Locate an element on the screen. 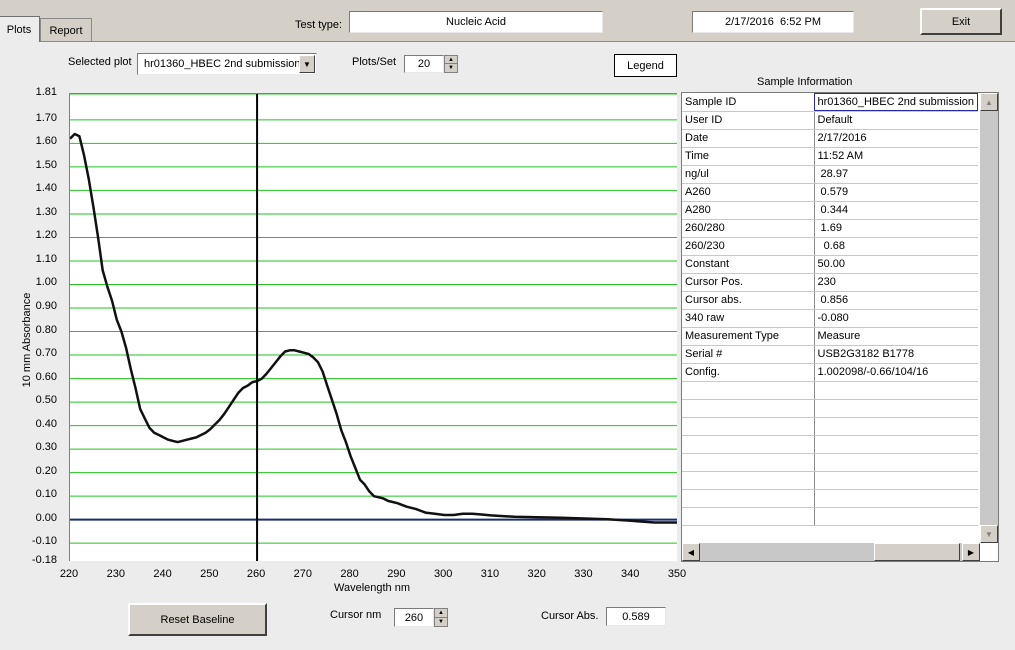 This screenshot has height=650, width=1015. y-tick-label: 1.50 is located at coordinates (46, 164).